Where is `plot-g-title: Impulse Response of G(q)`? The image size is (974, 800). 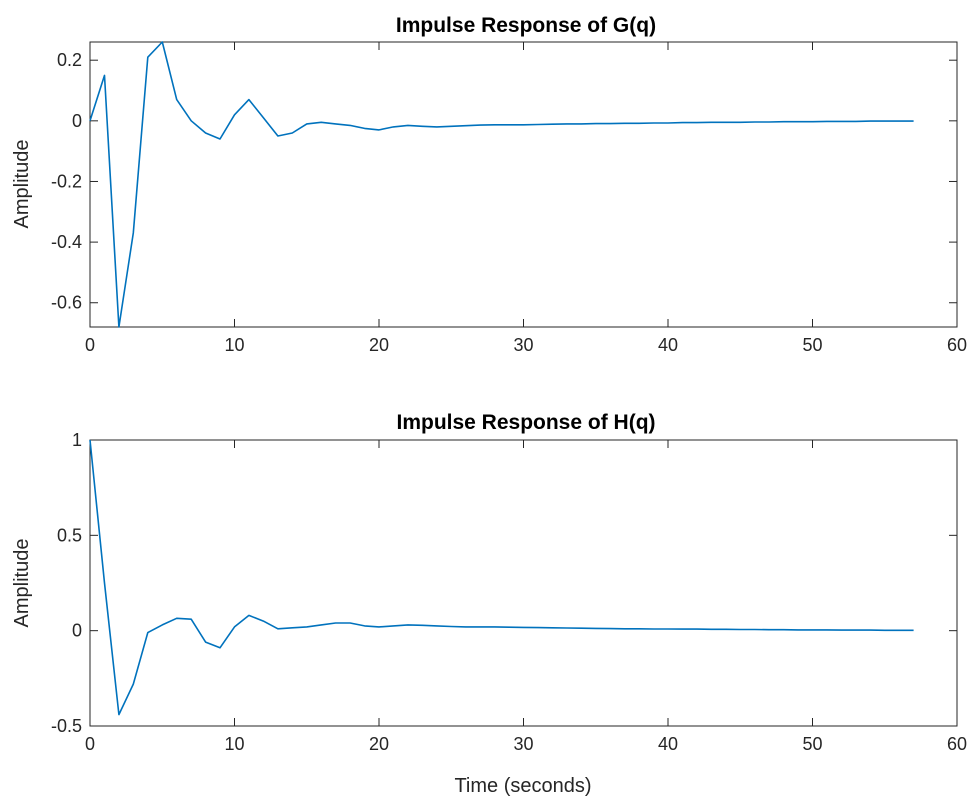 plot-g-title: Impulse Response of G(q) is located at coordinates (526, 25).